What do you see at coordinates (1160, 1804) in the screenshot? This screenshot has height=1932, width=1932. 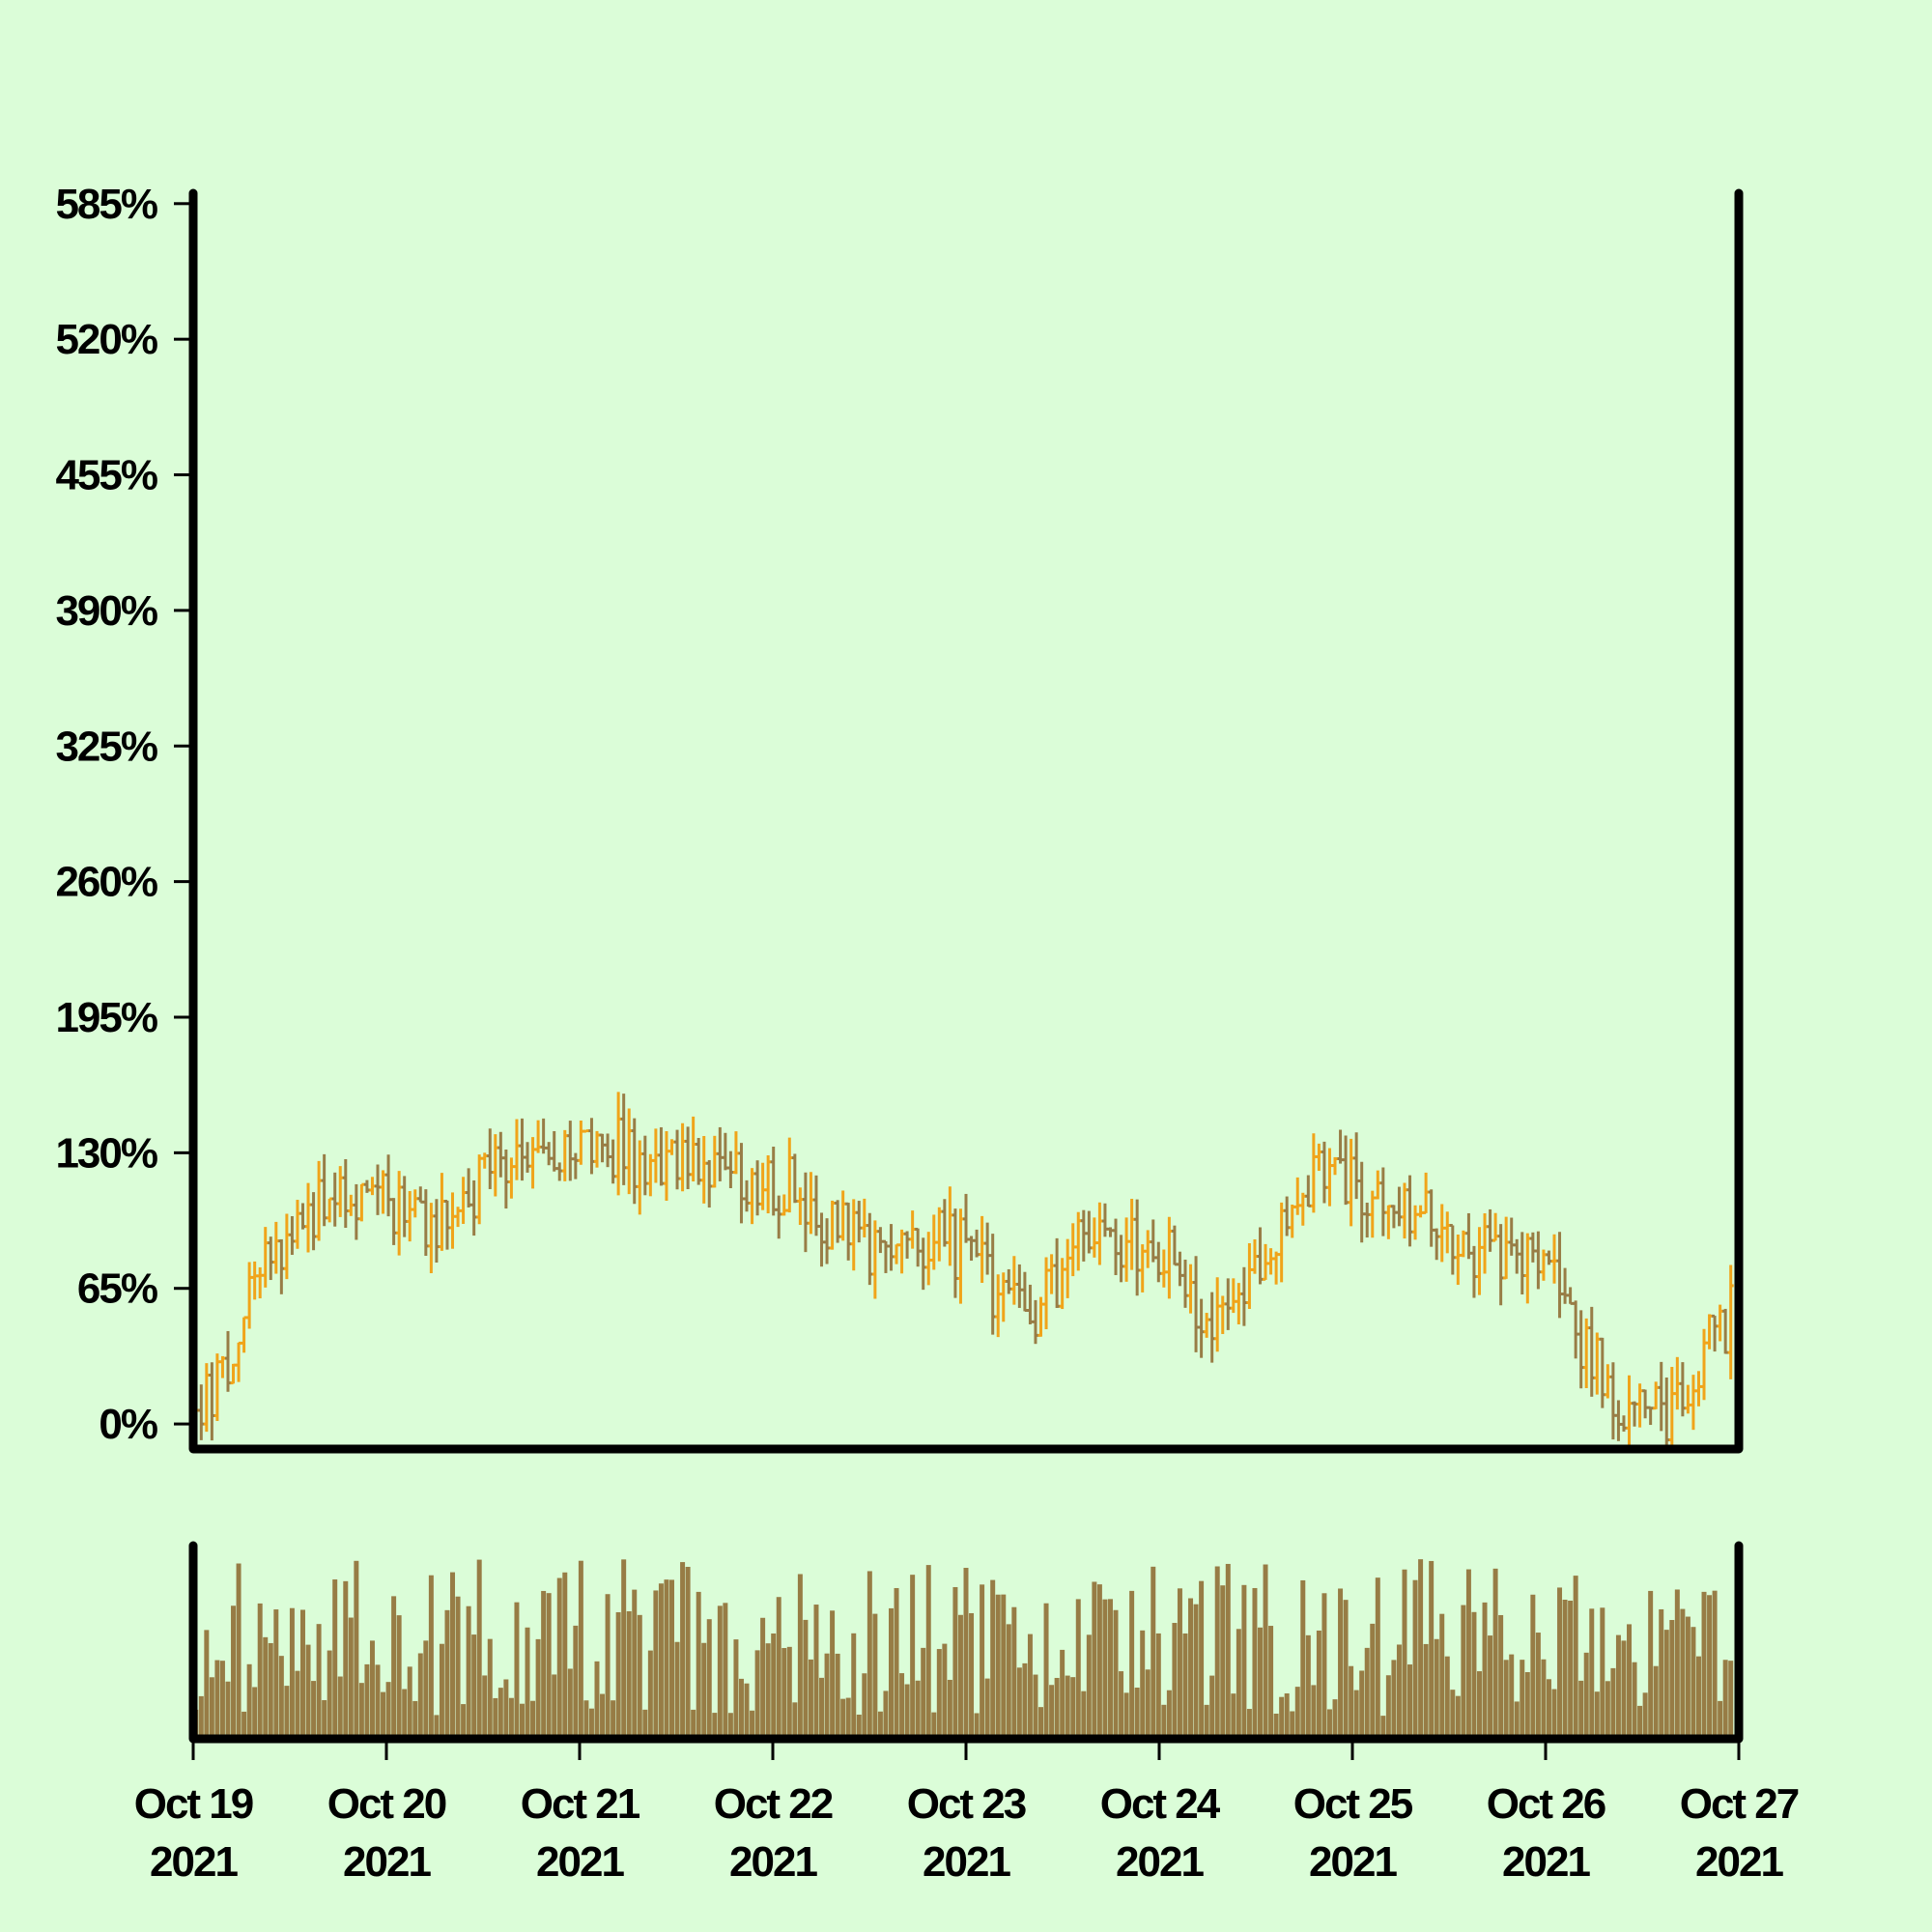 I see `x-tick-label: Oct 24` at bounding box center [1160, 1804].